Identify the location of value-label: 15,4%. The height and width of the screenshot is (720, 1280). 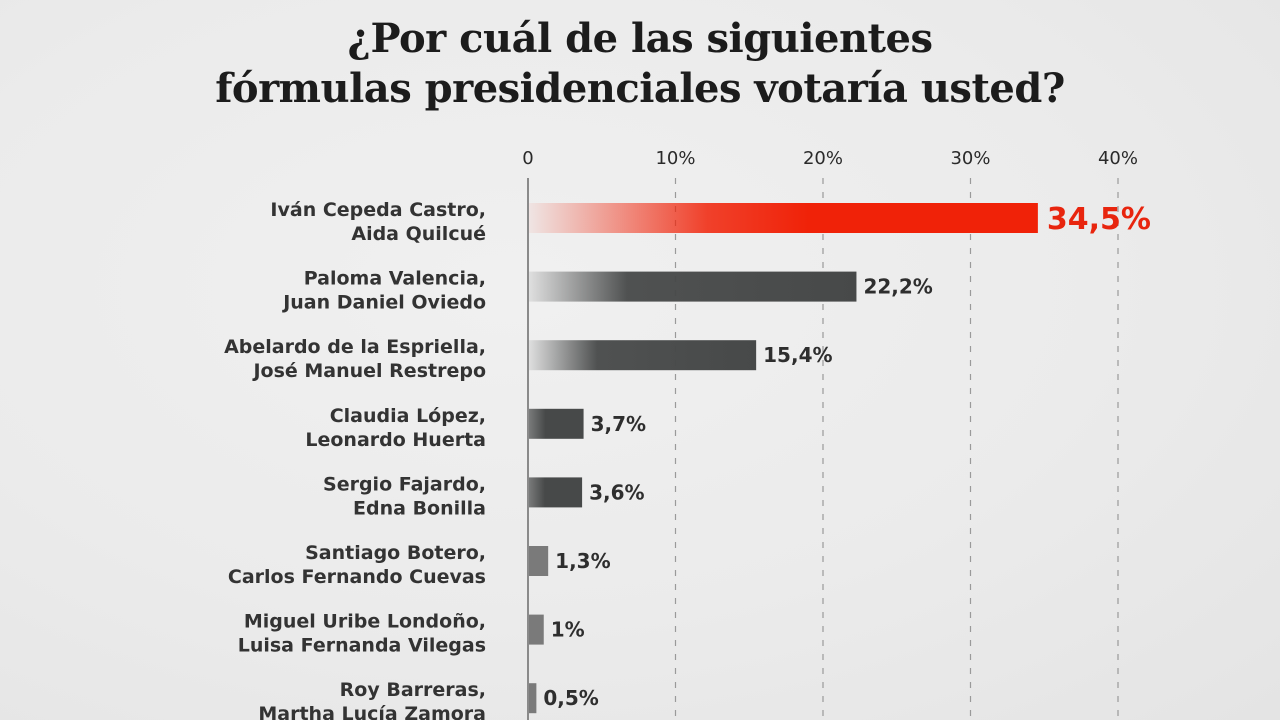
(797, 355).